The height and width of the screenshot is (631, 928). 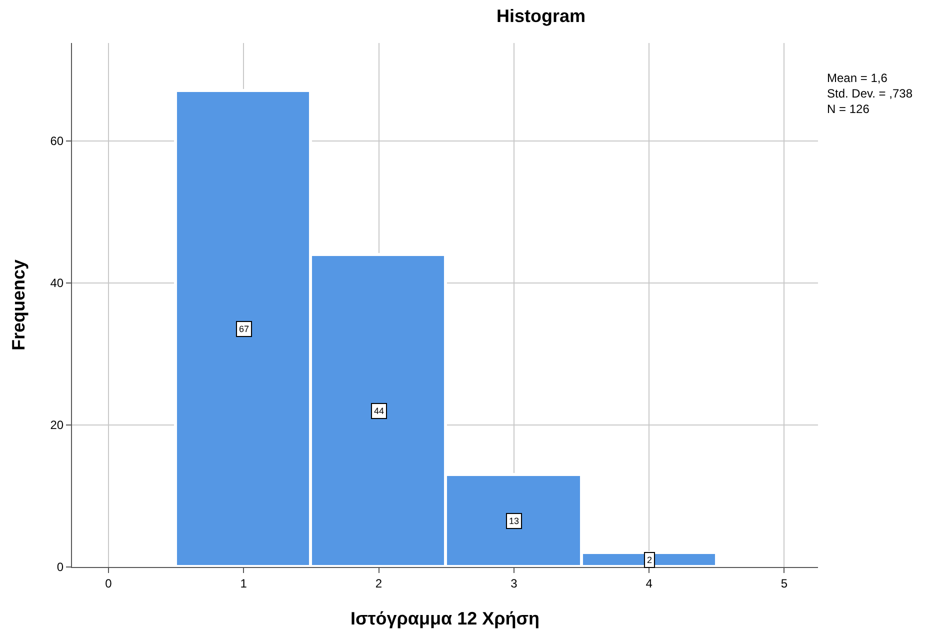 I want to click on x-tick-label: 0, so click(x=108, y=583).